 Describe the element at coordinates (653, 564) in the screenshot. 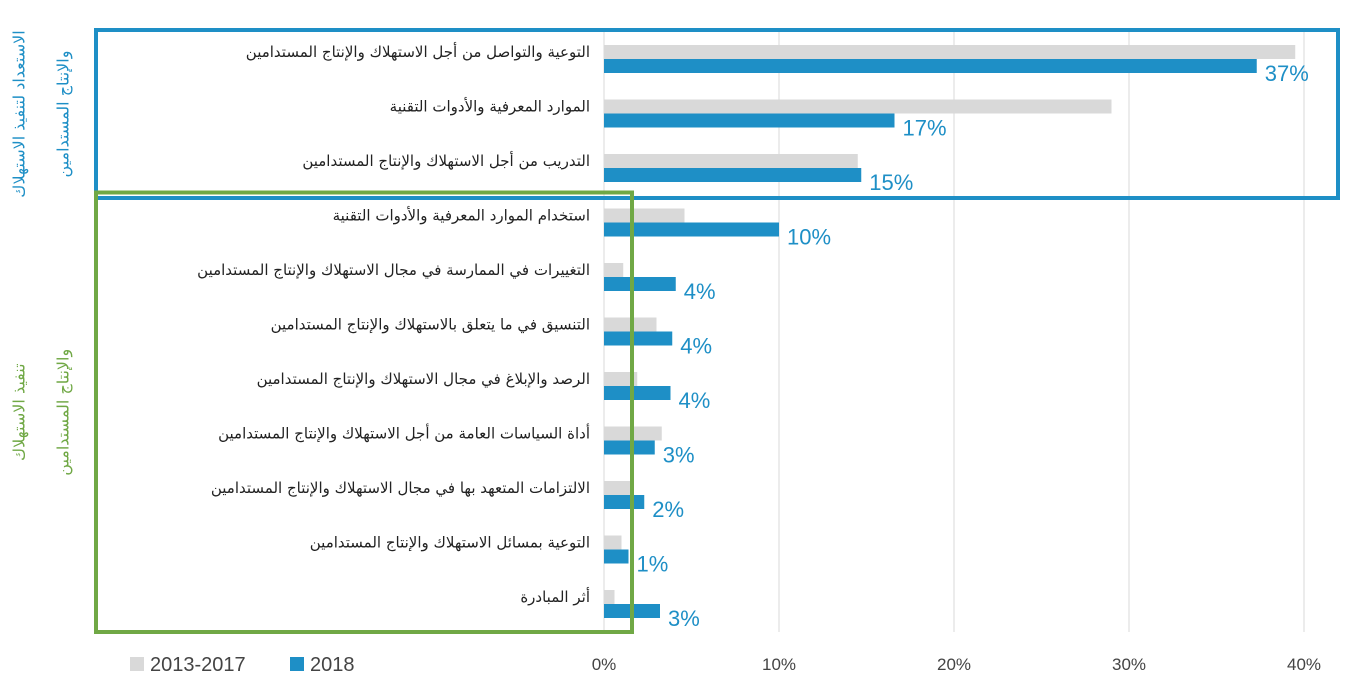

I see `value-label: 1%` at that location.